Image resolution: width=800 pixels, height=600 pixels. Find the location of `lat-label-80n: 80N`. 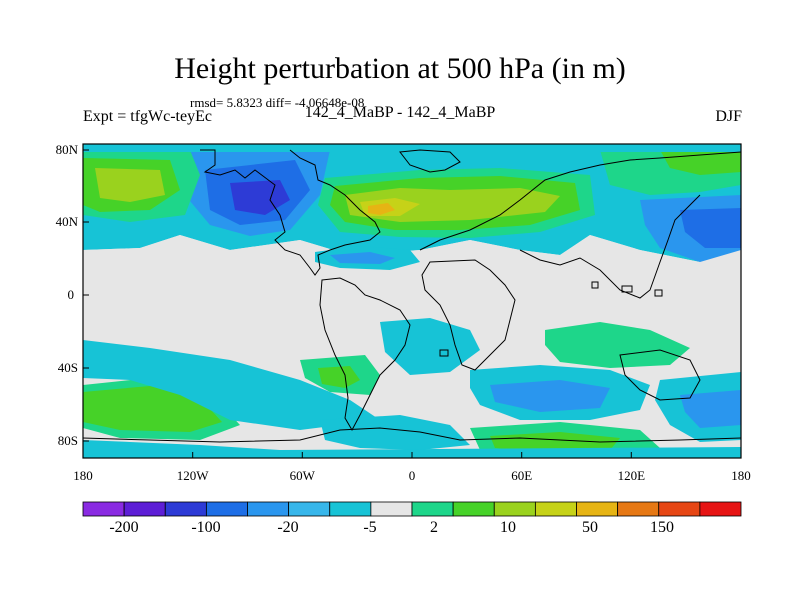

lat-label-80n: 80N is located at coordinates (67, 149).